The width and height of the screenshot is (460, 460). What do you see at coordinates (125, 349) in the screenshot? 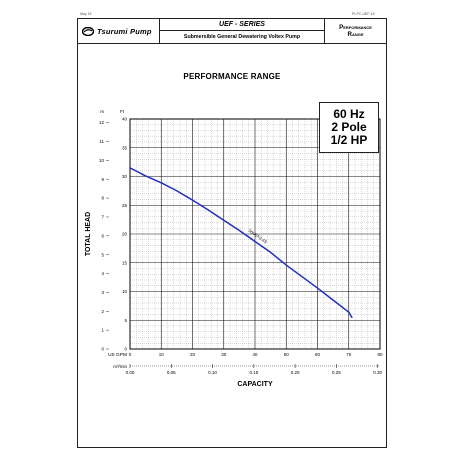
I see `y-tick-label: 0` at bounding box center [125, 349].